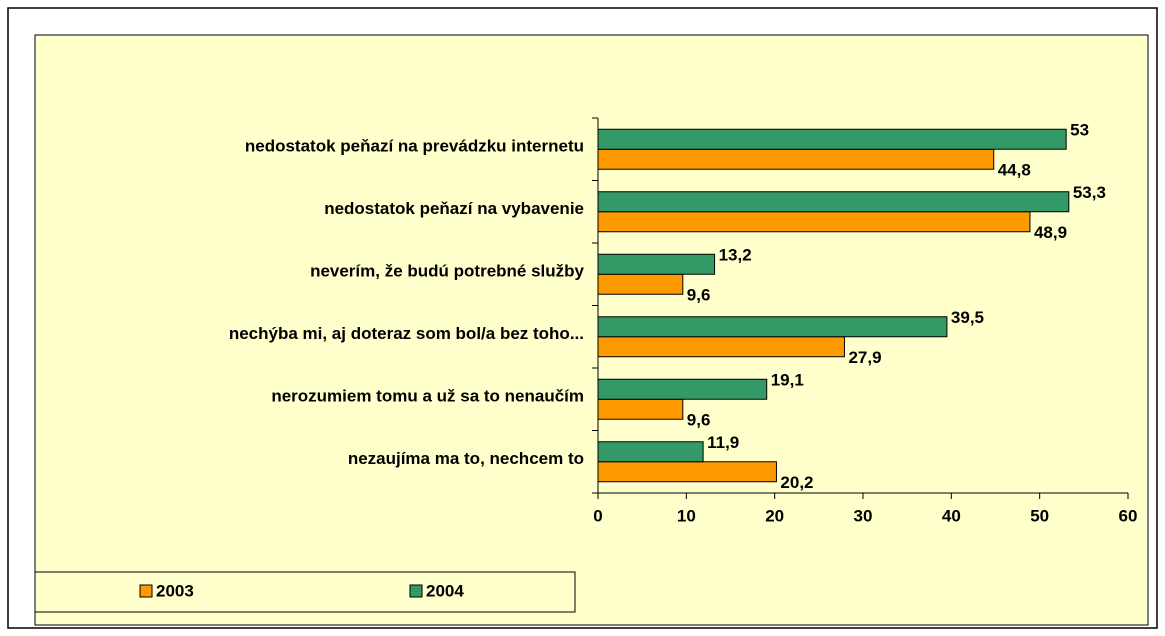  What do you see at coordinates (686, 515) in the screenshot?
I see `x-tick-label: 10` at bounding box center [686, 515].